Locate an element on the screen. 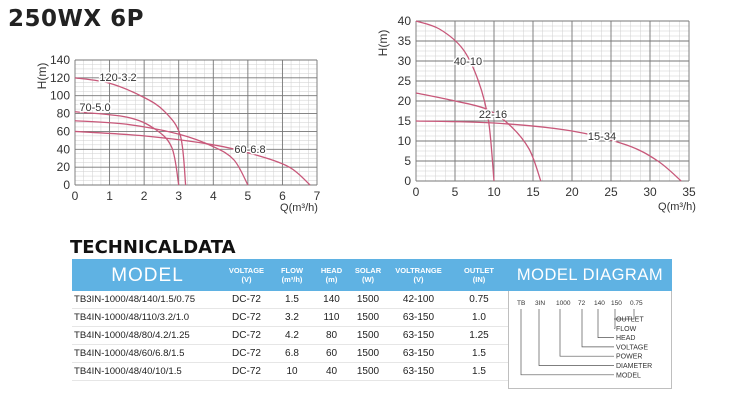 Image resolution: width=750 pixels, height=400 pixels. diagram-code-part: 72 is located at coordinates (582, 303).